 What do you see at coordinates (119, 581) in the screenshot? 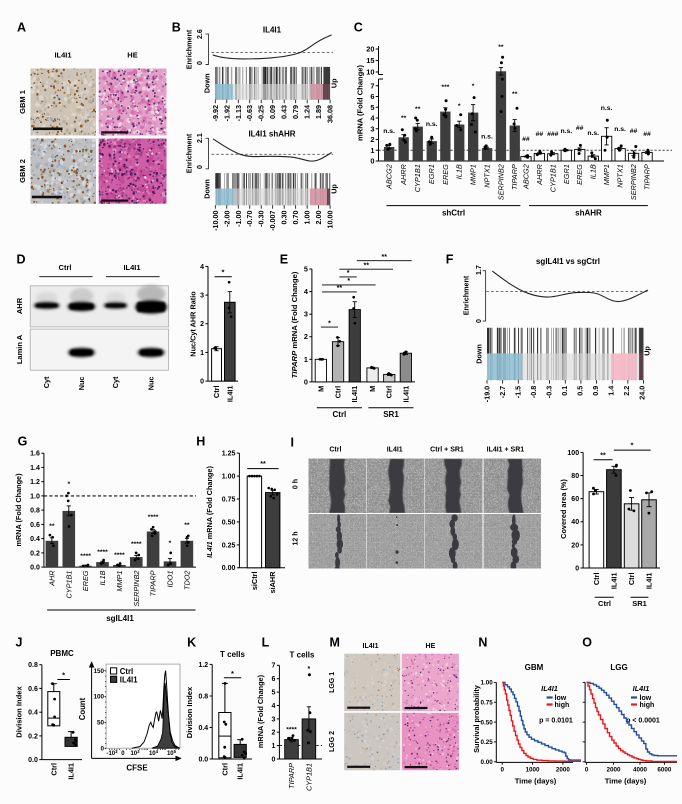
I see `svg-text: MMP1` at bounding box center [119, 581].